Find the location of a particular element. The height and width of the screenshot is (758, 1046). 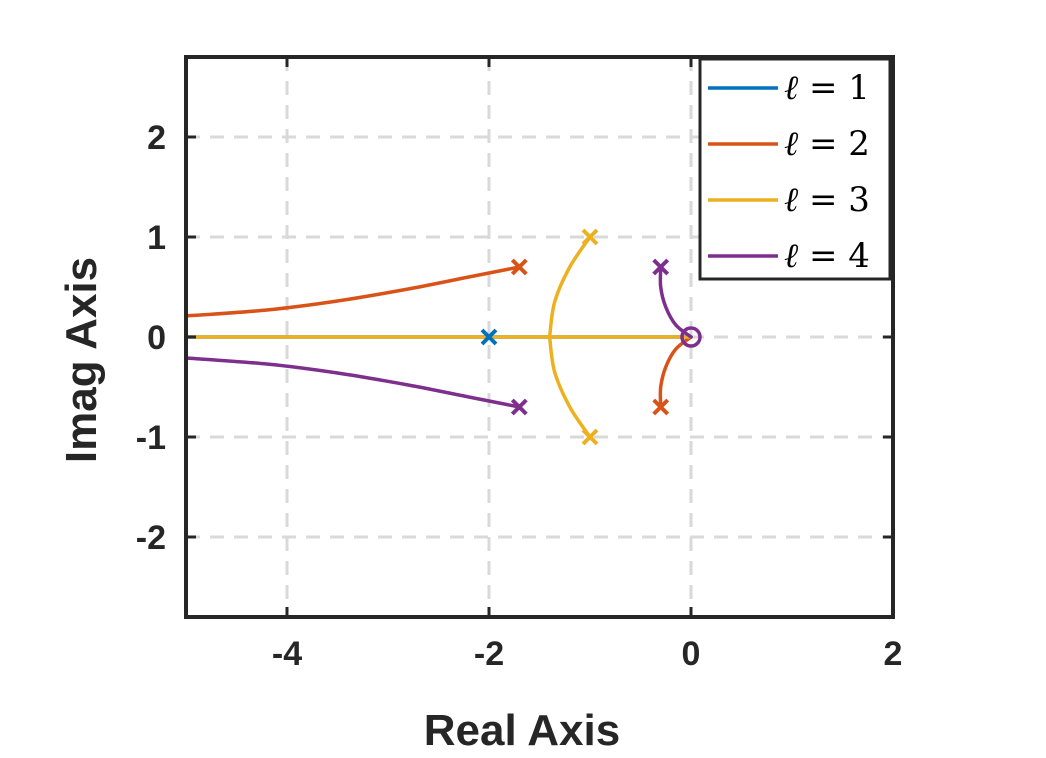

x-tick-label: -4 is located at coordinates (287, 654).